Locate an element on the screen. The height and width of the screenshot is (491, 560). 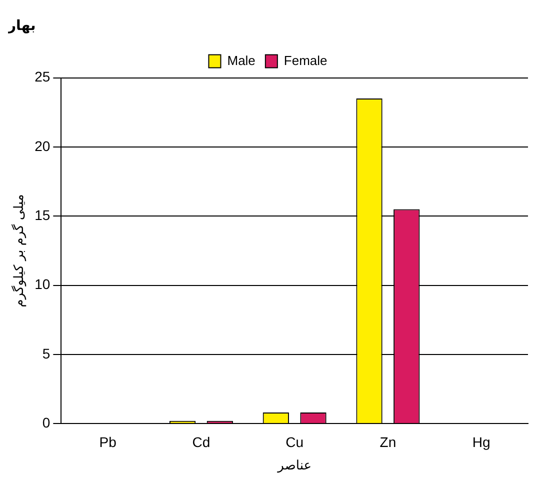
x-tick-label: Pb is located at coordinates (108, 442).